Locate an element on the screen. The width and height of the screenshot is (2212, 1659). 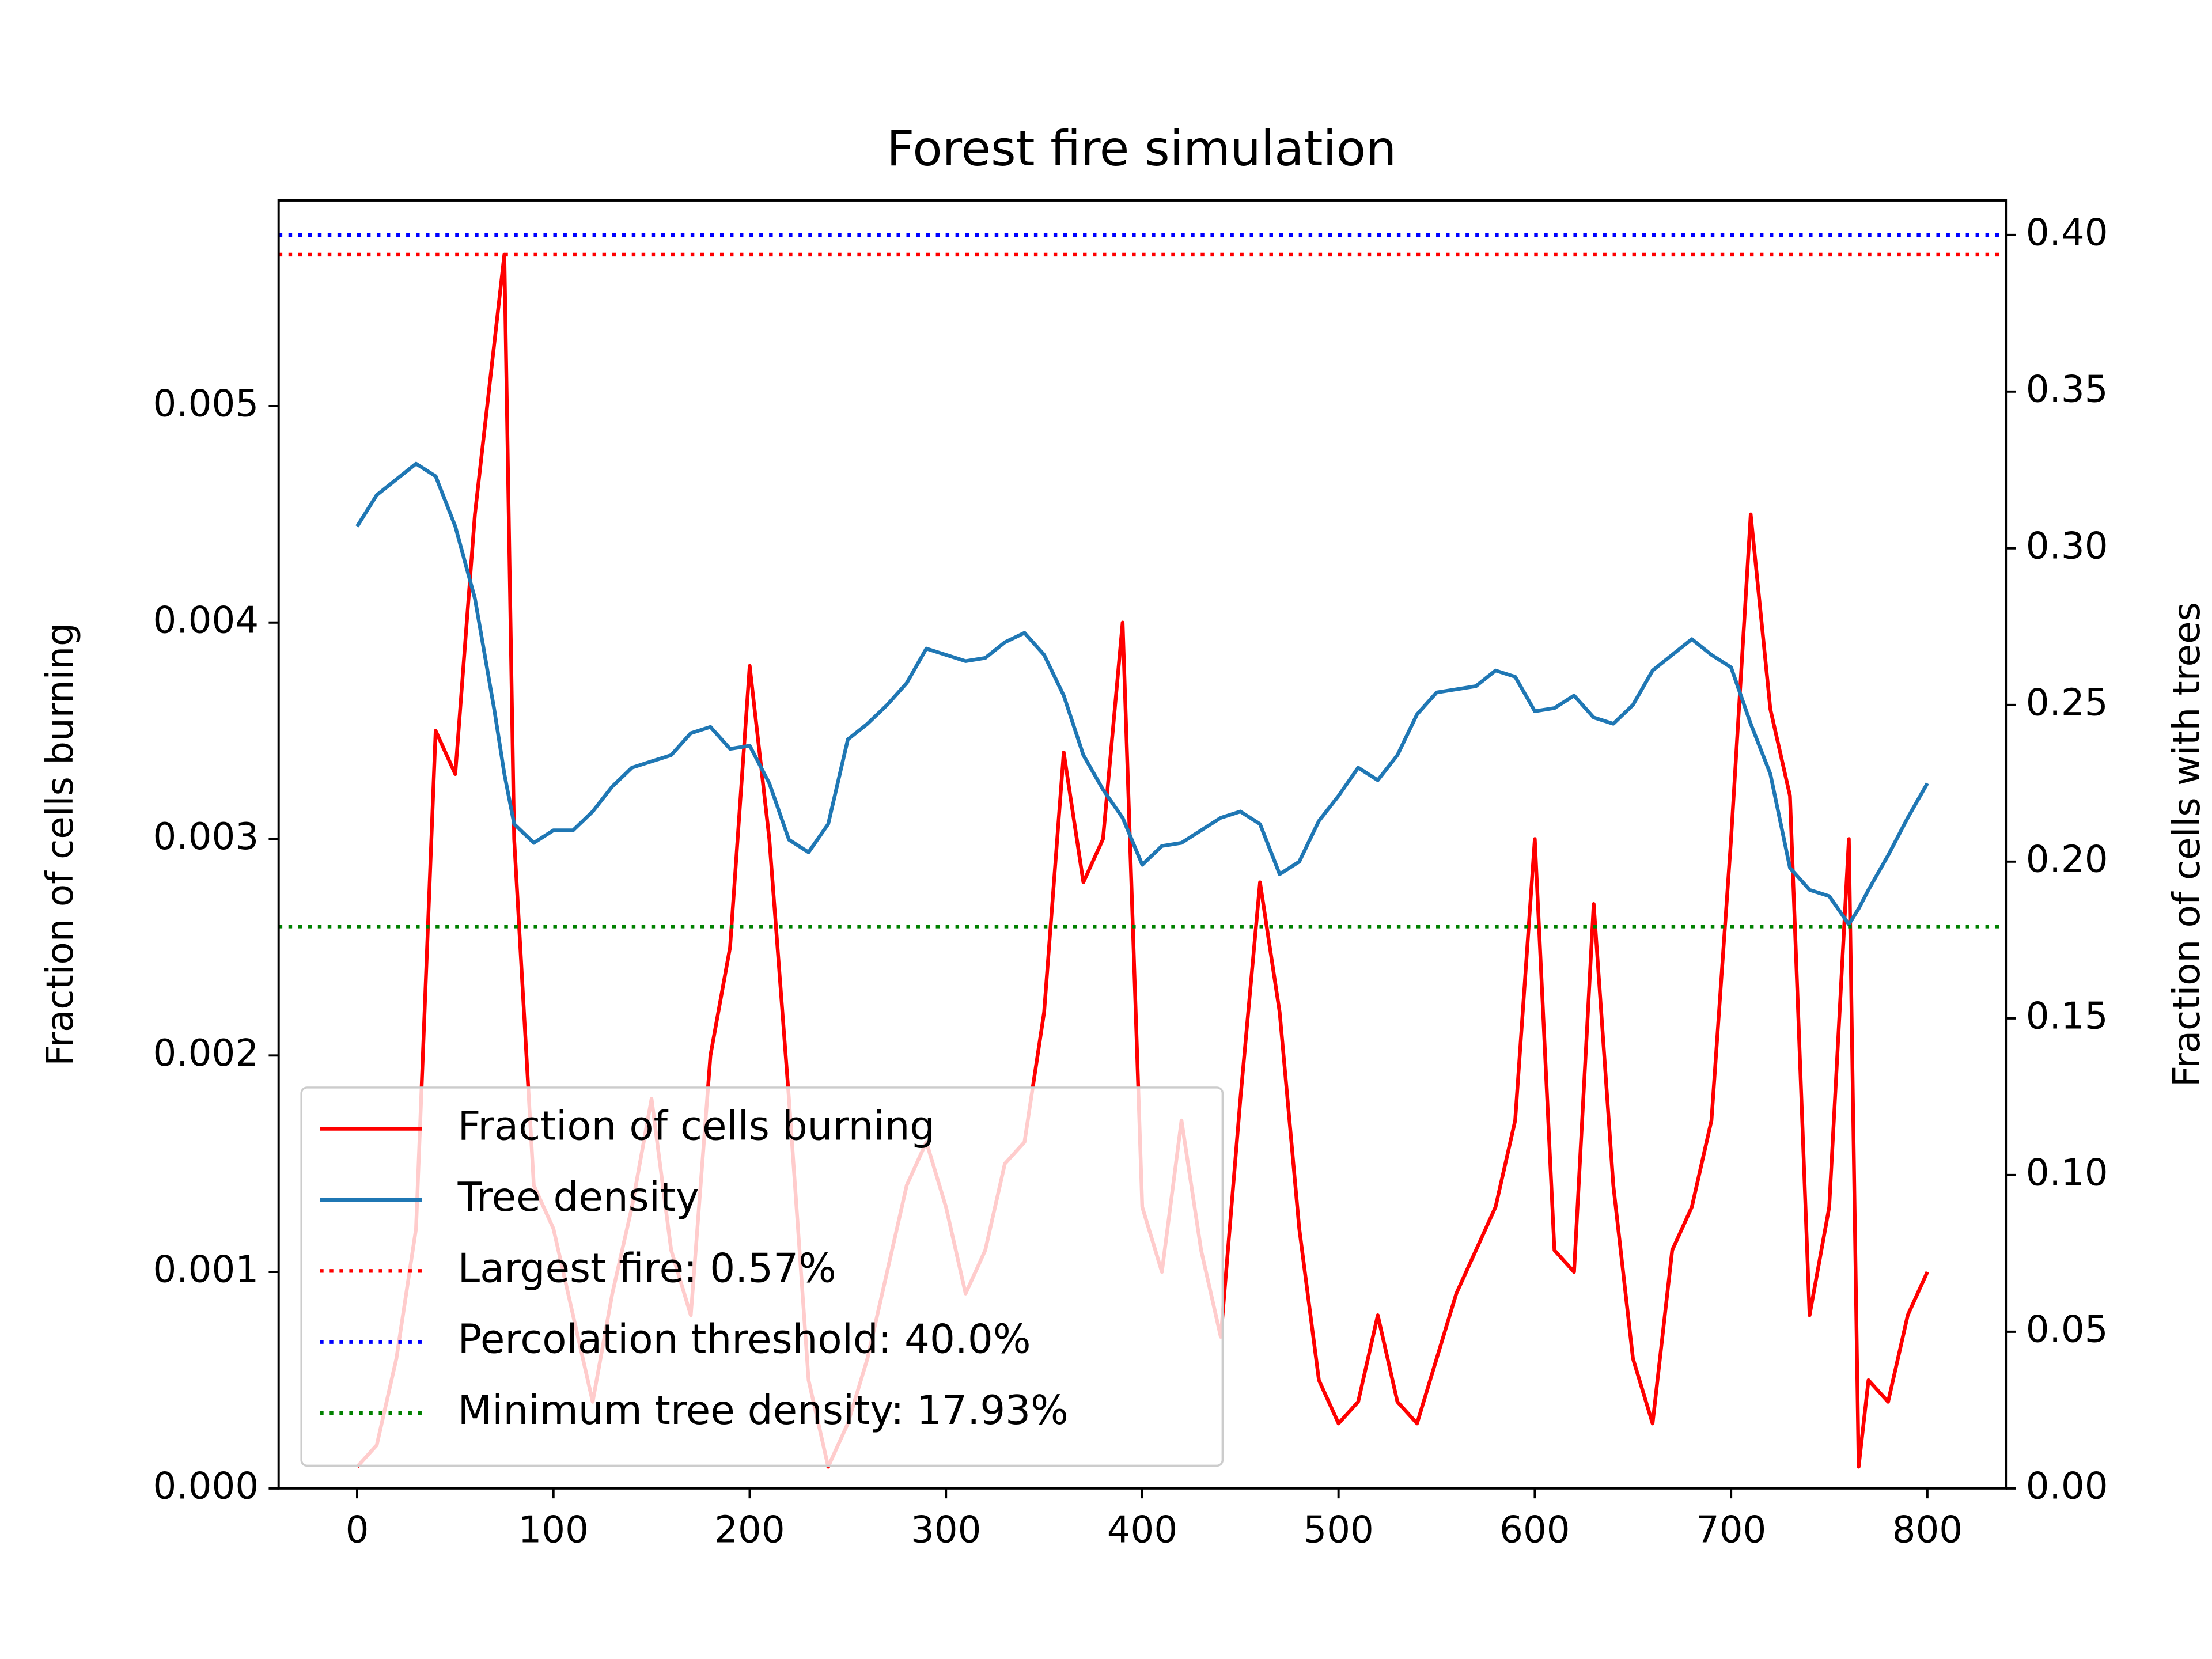
legend-label: Percolation threshold: 40.0% is located at coordinates (744, 1340).